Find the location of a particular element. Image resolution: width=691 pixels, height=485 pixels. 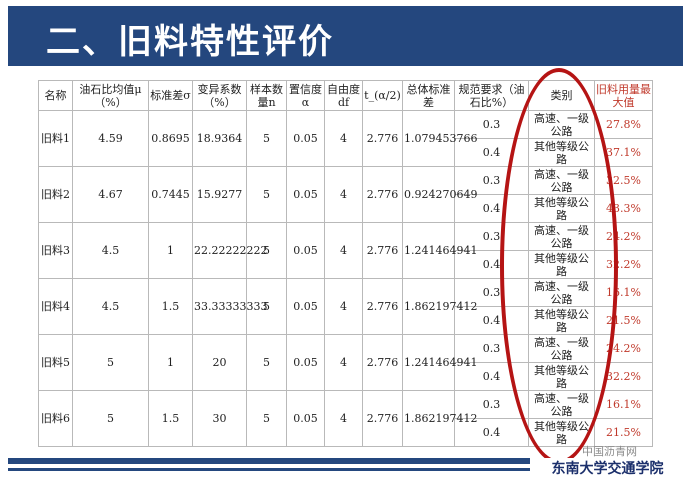

cell-name: 旧料1 is located at coordinates (55, 138).